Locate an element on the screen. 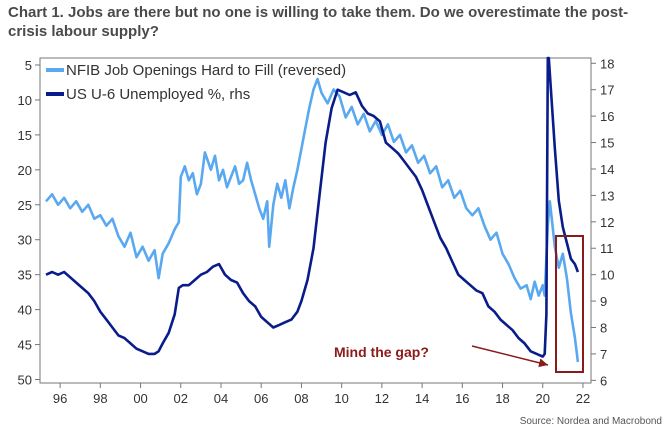  y-left-tick-label: 40 is located at coordinates (25, 310).